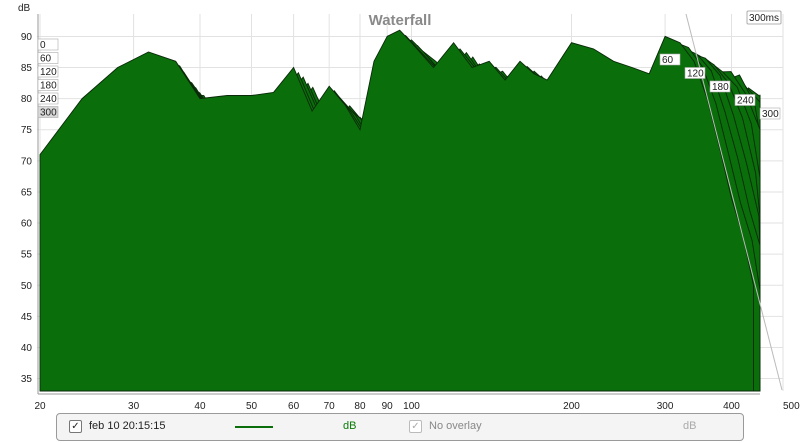 This screenshot has height=443, width=800. I want to click on x-tick-label: 60, so click(294, 406).